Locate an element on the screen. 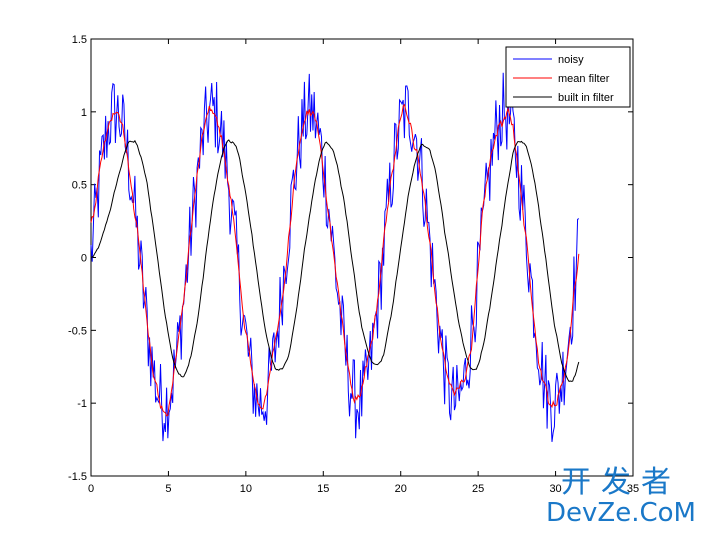 This screenshot has height=535, width=703. y-tick-label: 0.5 is located at coordinates (79, 186).